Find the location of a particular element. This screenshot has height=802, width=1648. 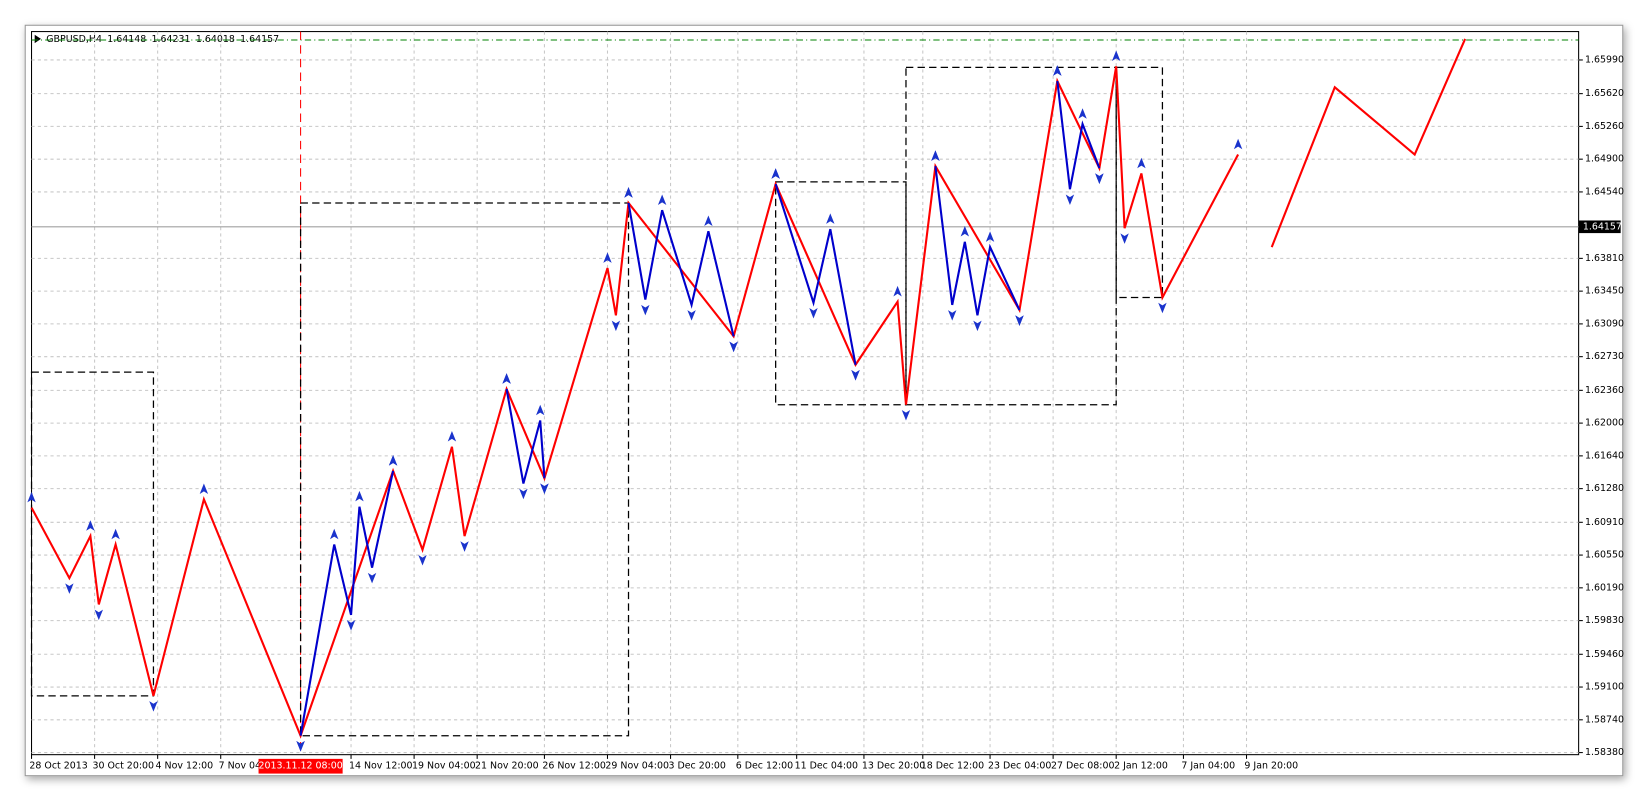

y-tick-label: 1.59100 is located at coordinates (1604, 687).